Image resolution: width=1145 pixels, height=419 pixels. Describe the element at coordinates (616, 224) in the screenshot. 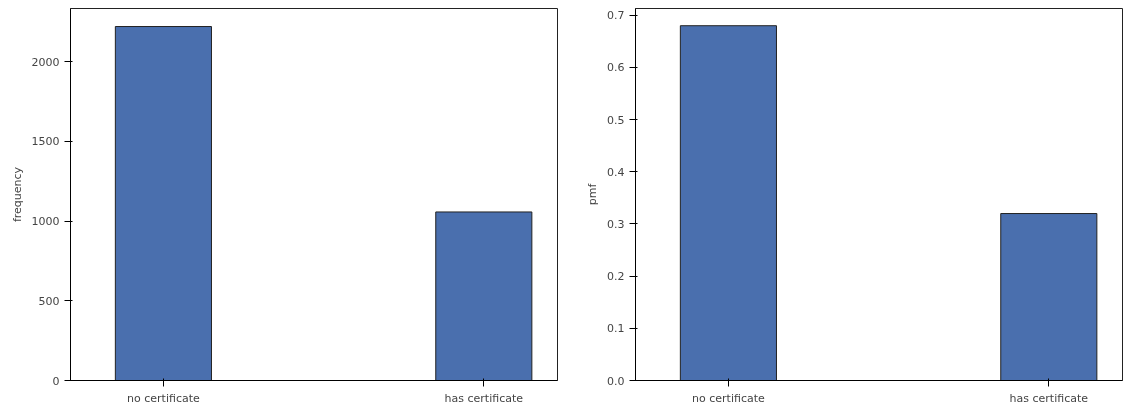

I see `y-tick-label: 0.3` at that location.